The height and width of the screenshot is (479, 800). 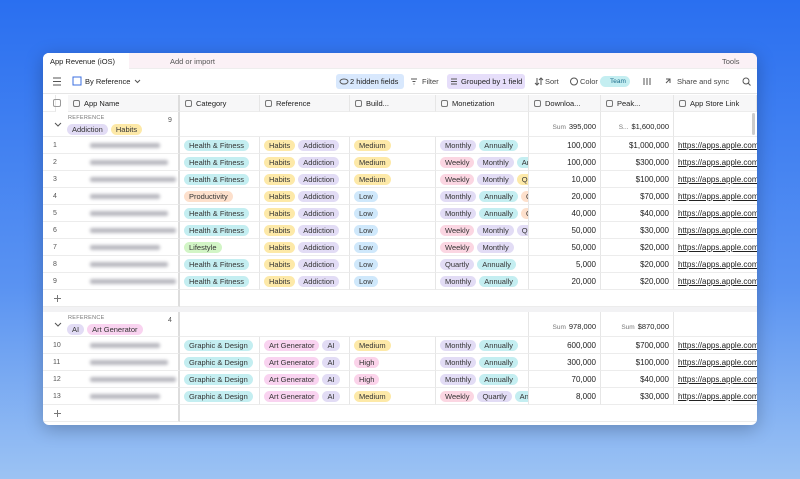 What do you see at coordinates (746, 81) in the screenshot?
I see `search-icon` at bounding box center [746, 81].